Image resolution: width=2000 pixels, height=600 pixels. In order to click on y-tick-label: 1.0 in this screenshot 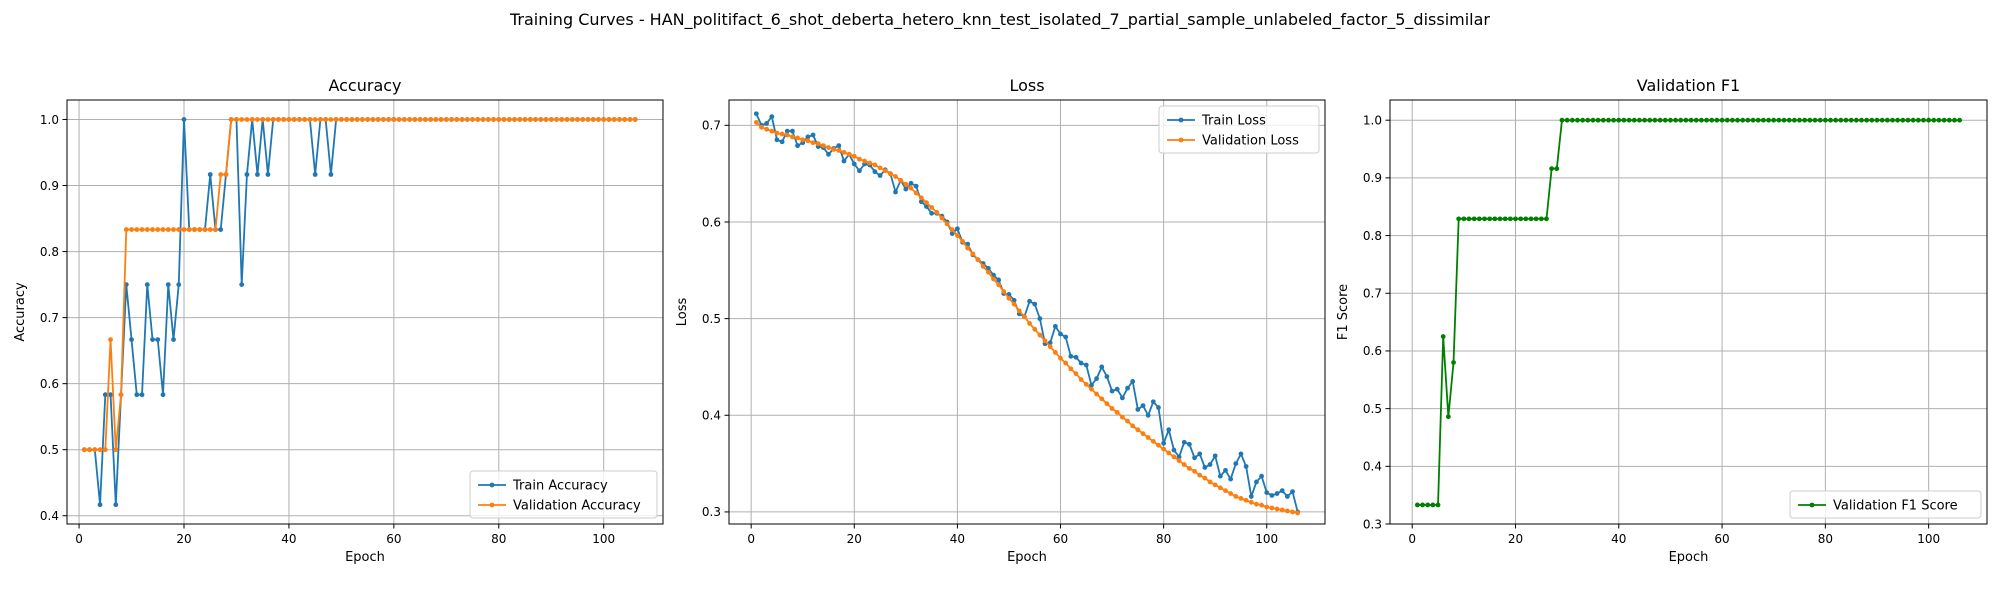, I will do `click(49, 120)`.